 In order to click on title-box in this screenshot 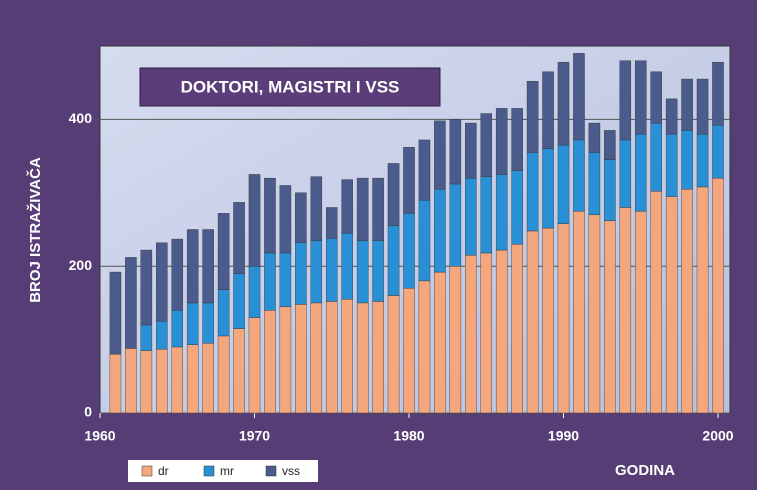, I will do `click(290, 87)`.